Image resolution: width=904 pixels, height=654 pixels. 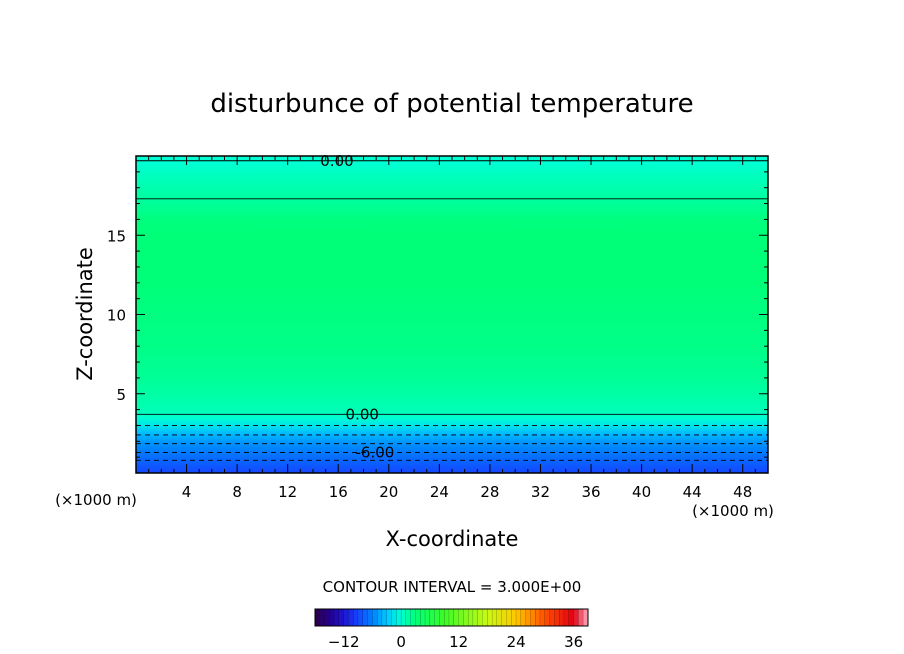 I want to click on x-tick-label: 16, so click(x=338, y=492).